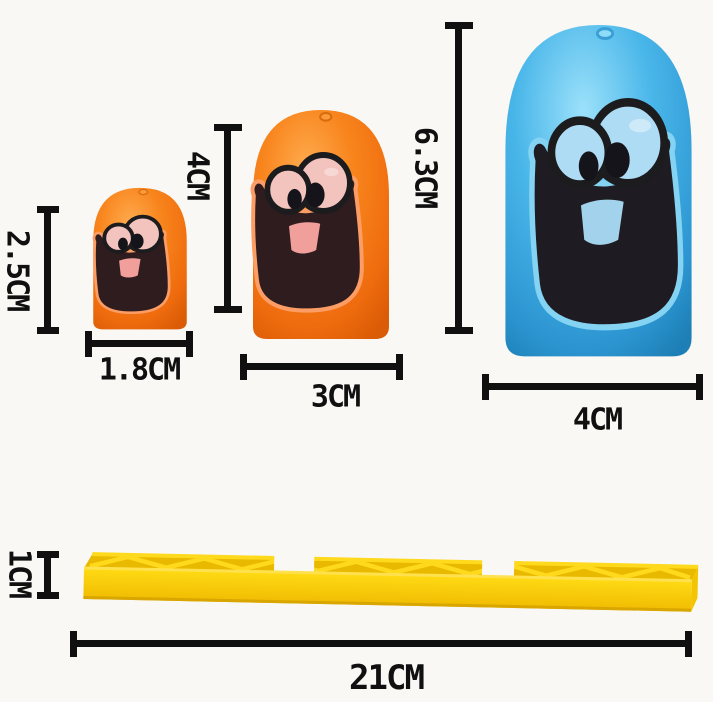 This screenshot has width=713, height=702. Describe the element at coordinates (695, 589) in the screenshot. I see `track-right-end` at that location.